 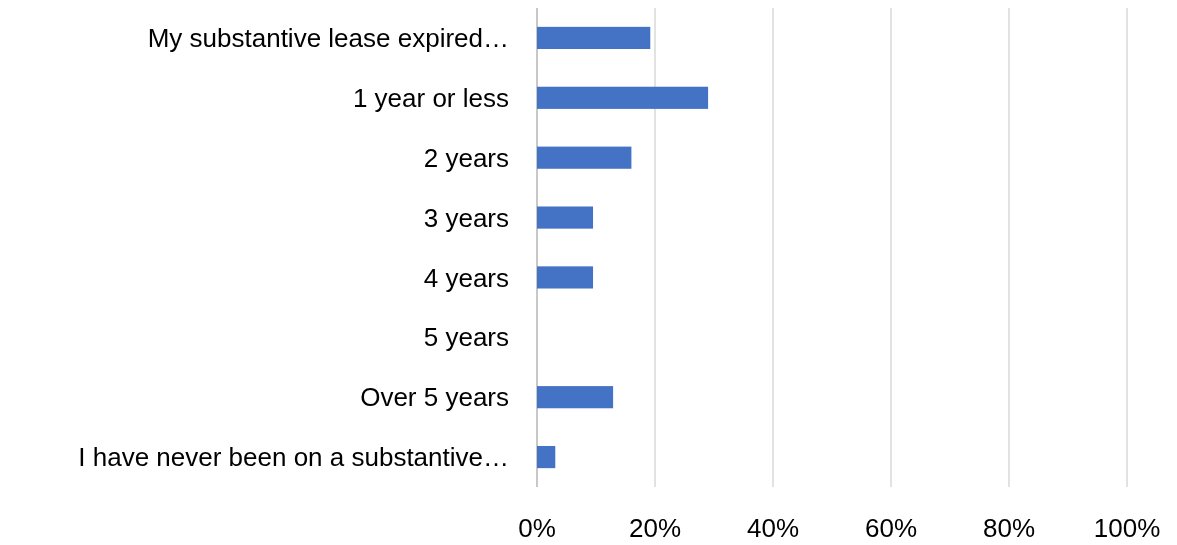 I want to click on x-tick-label: 80%, so click(x=1009, y=528).